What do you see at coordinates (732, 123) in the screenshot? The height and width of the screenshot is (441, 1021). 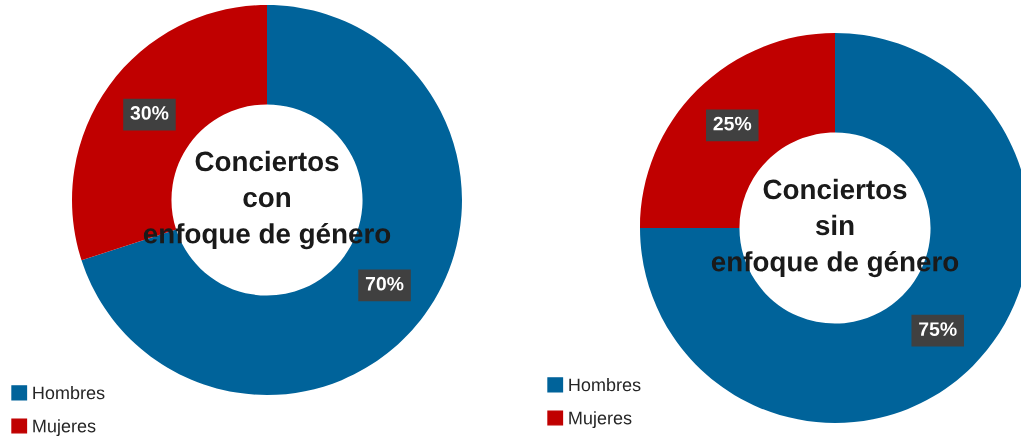 I see `data-label: 25%` at bounding box center [732, 123].